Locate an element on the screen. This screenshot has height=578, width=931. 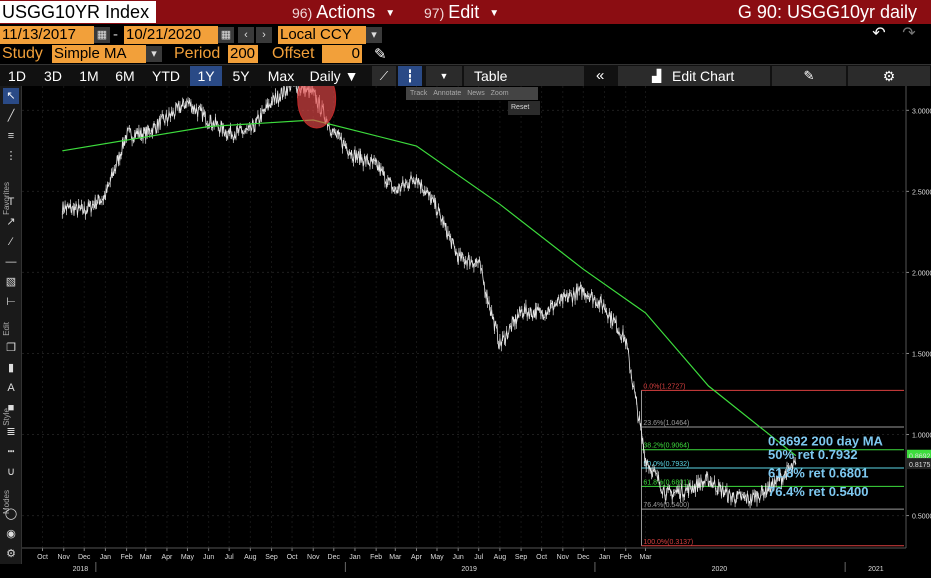
study-select: Simple MA is located at coordinates (99, 54).